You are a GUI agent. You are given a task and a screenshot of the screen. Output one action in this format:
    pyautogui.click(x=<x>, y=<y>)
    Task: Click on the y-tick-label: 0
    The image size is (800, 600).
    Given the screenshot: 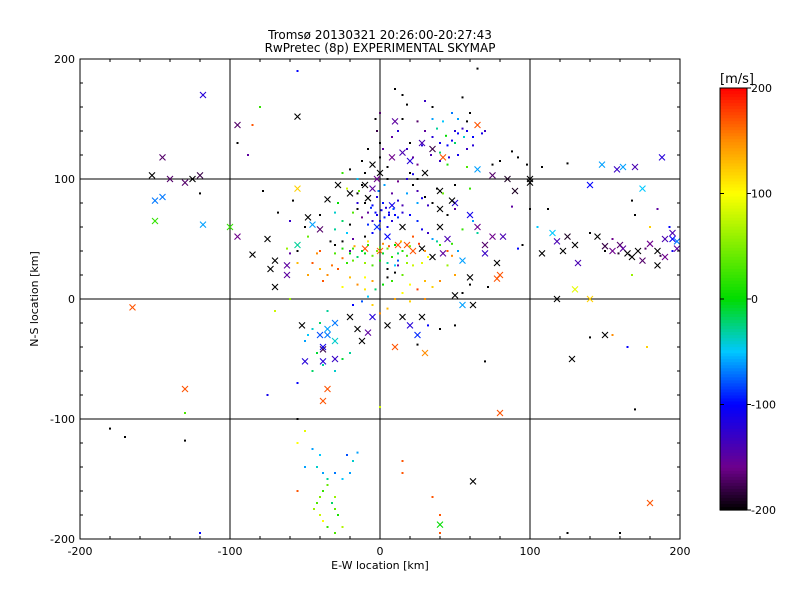 What is the action you would take?
    pyautogui.click(x=71, y=299)
    